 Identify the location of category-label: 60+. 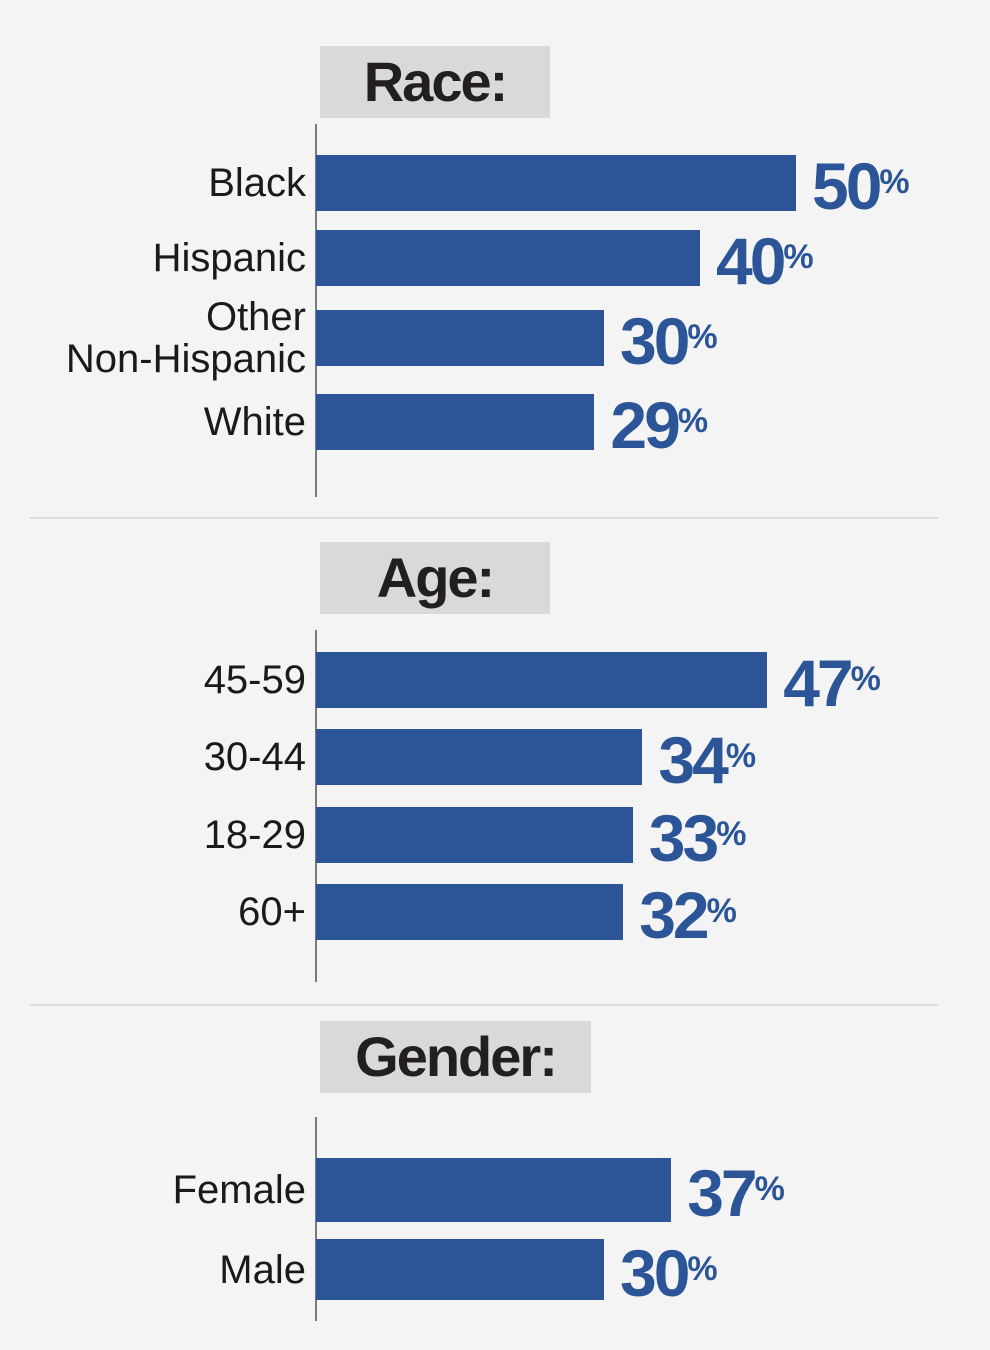
(272, 912).